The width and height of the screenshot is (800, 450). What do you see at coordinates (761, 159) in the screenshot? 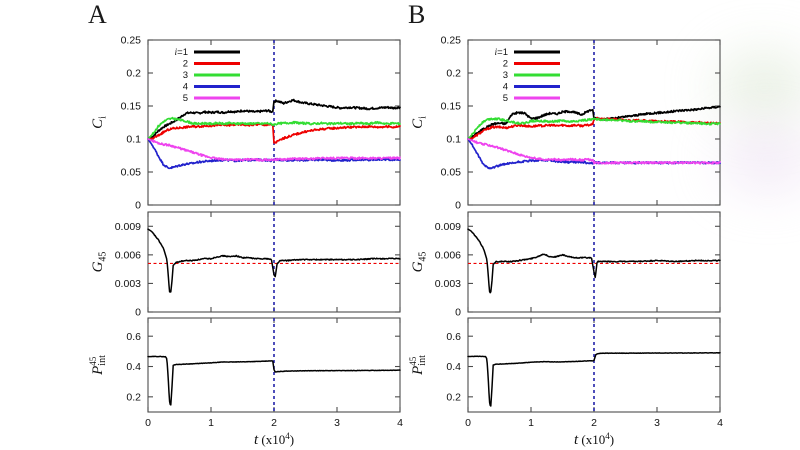
I see `background-blob-violet` at bounding box center [761, 159].